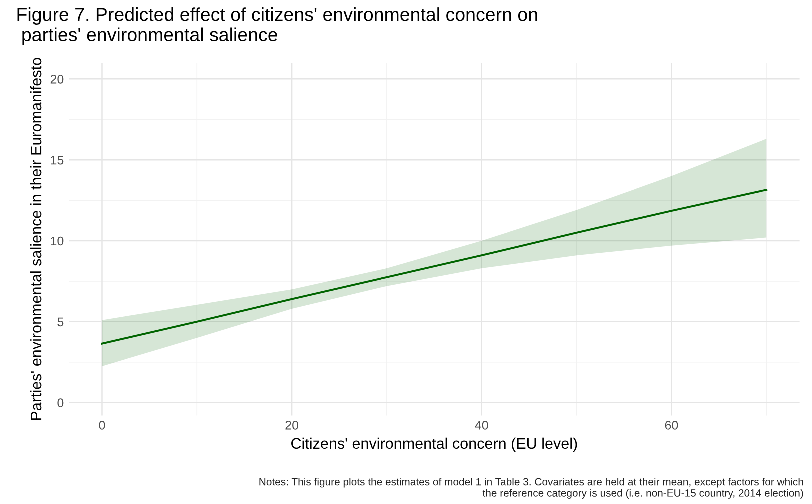 The image size is (812, 504). Describe the element at coordinates (57, 160) in the screenshot. I see `y-tick-label: 15` at that location.